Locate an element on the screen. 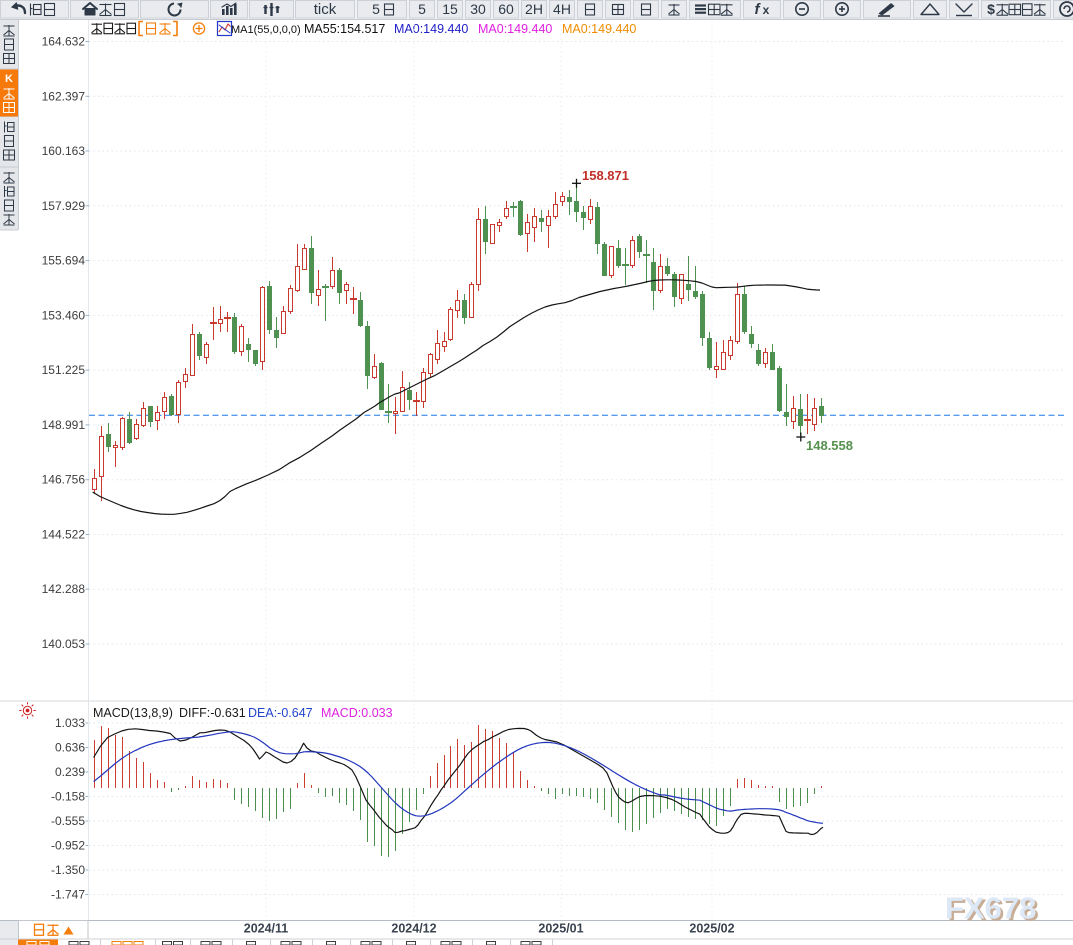 This screenshot has width=1073, height=945. svg-text: 0.239 is located at coordinates (70, 772).